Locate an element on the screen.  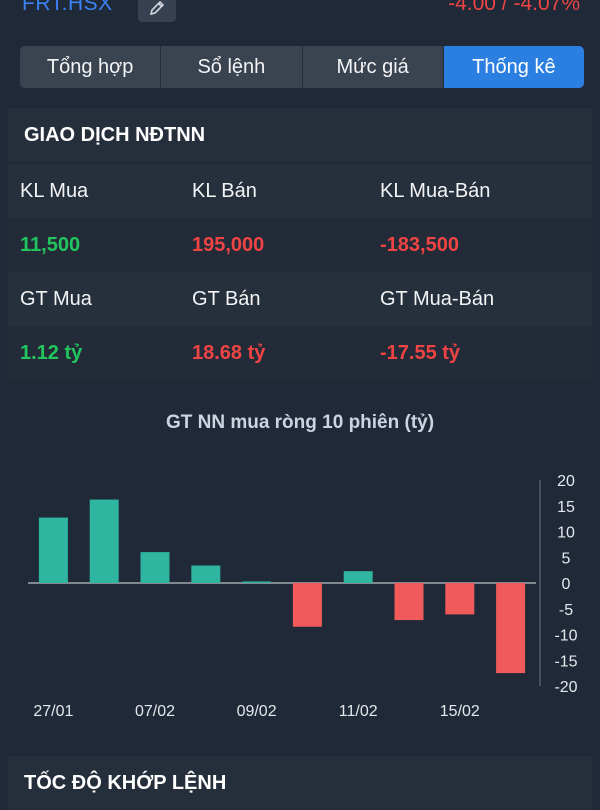
y-tick-label: -20 is located at coordinates (565, 687).